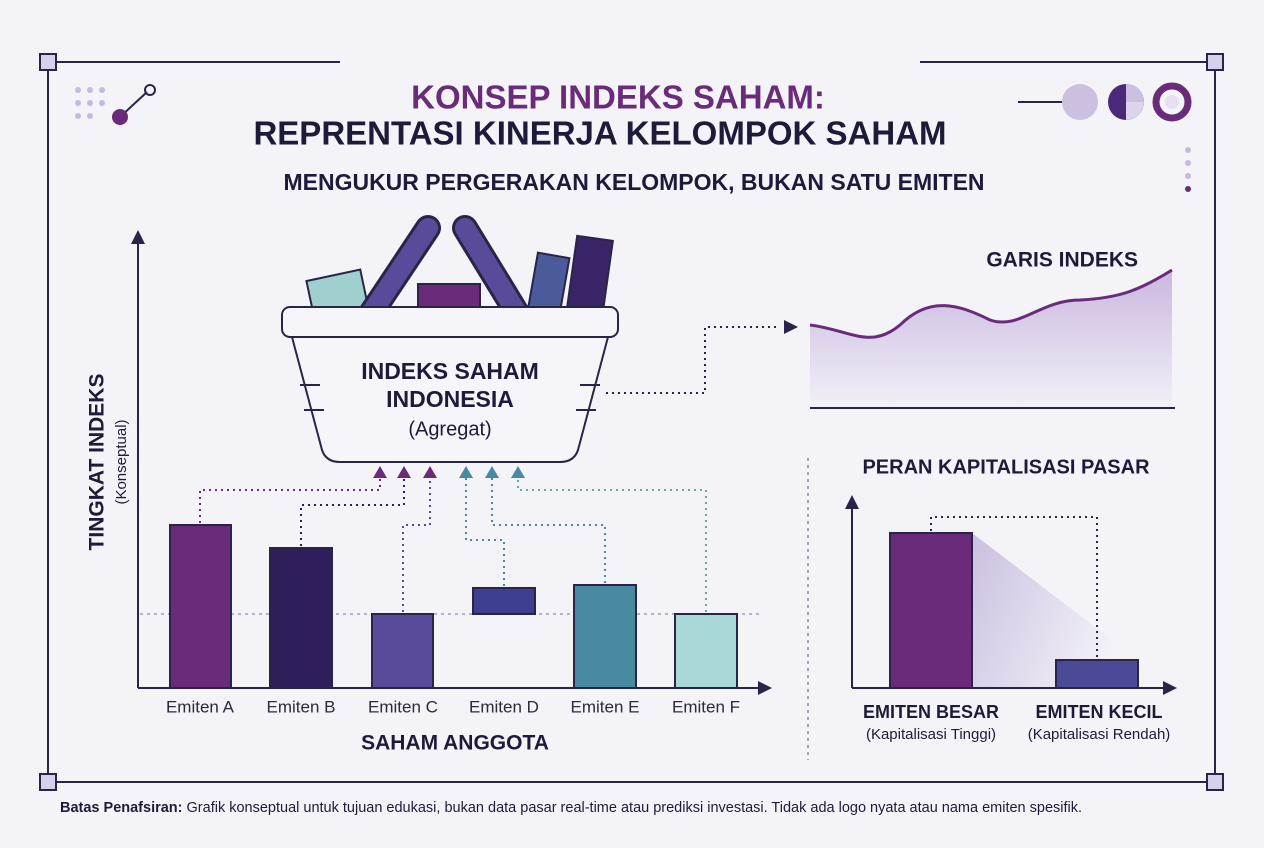 The height and width of the screenshot is (848, 1264). Describe the element at coordinates (97, 462) in the screenshot. I see `y-axis-title: TINGKAT INDEKS` at that location.